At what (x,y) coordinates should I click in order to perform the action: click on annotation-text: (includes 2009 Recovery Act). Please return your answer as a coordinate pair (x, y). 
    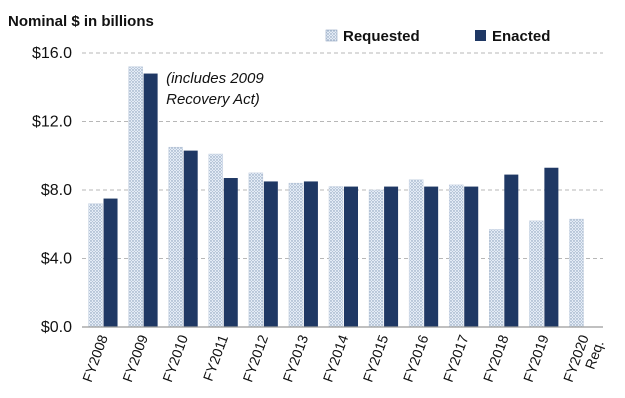
    Looking at the image, I should click on (215, 89).